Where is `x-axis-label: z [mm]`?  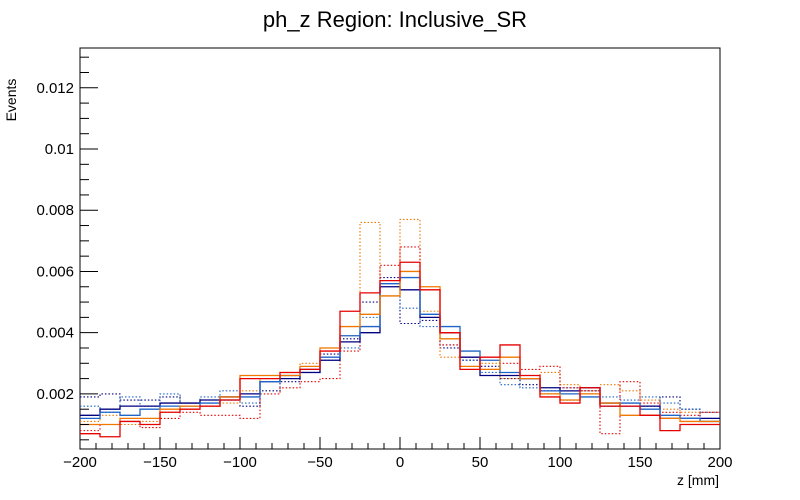 x-axis-label: z [mm] is located at coordinates (698, 480).